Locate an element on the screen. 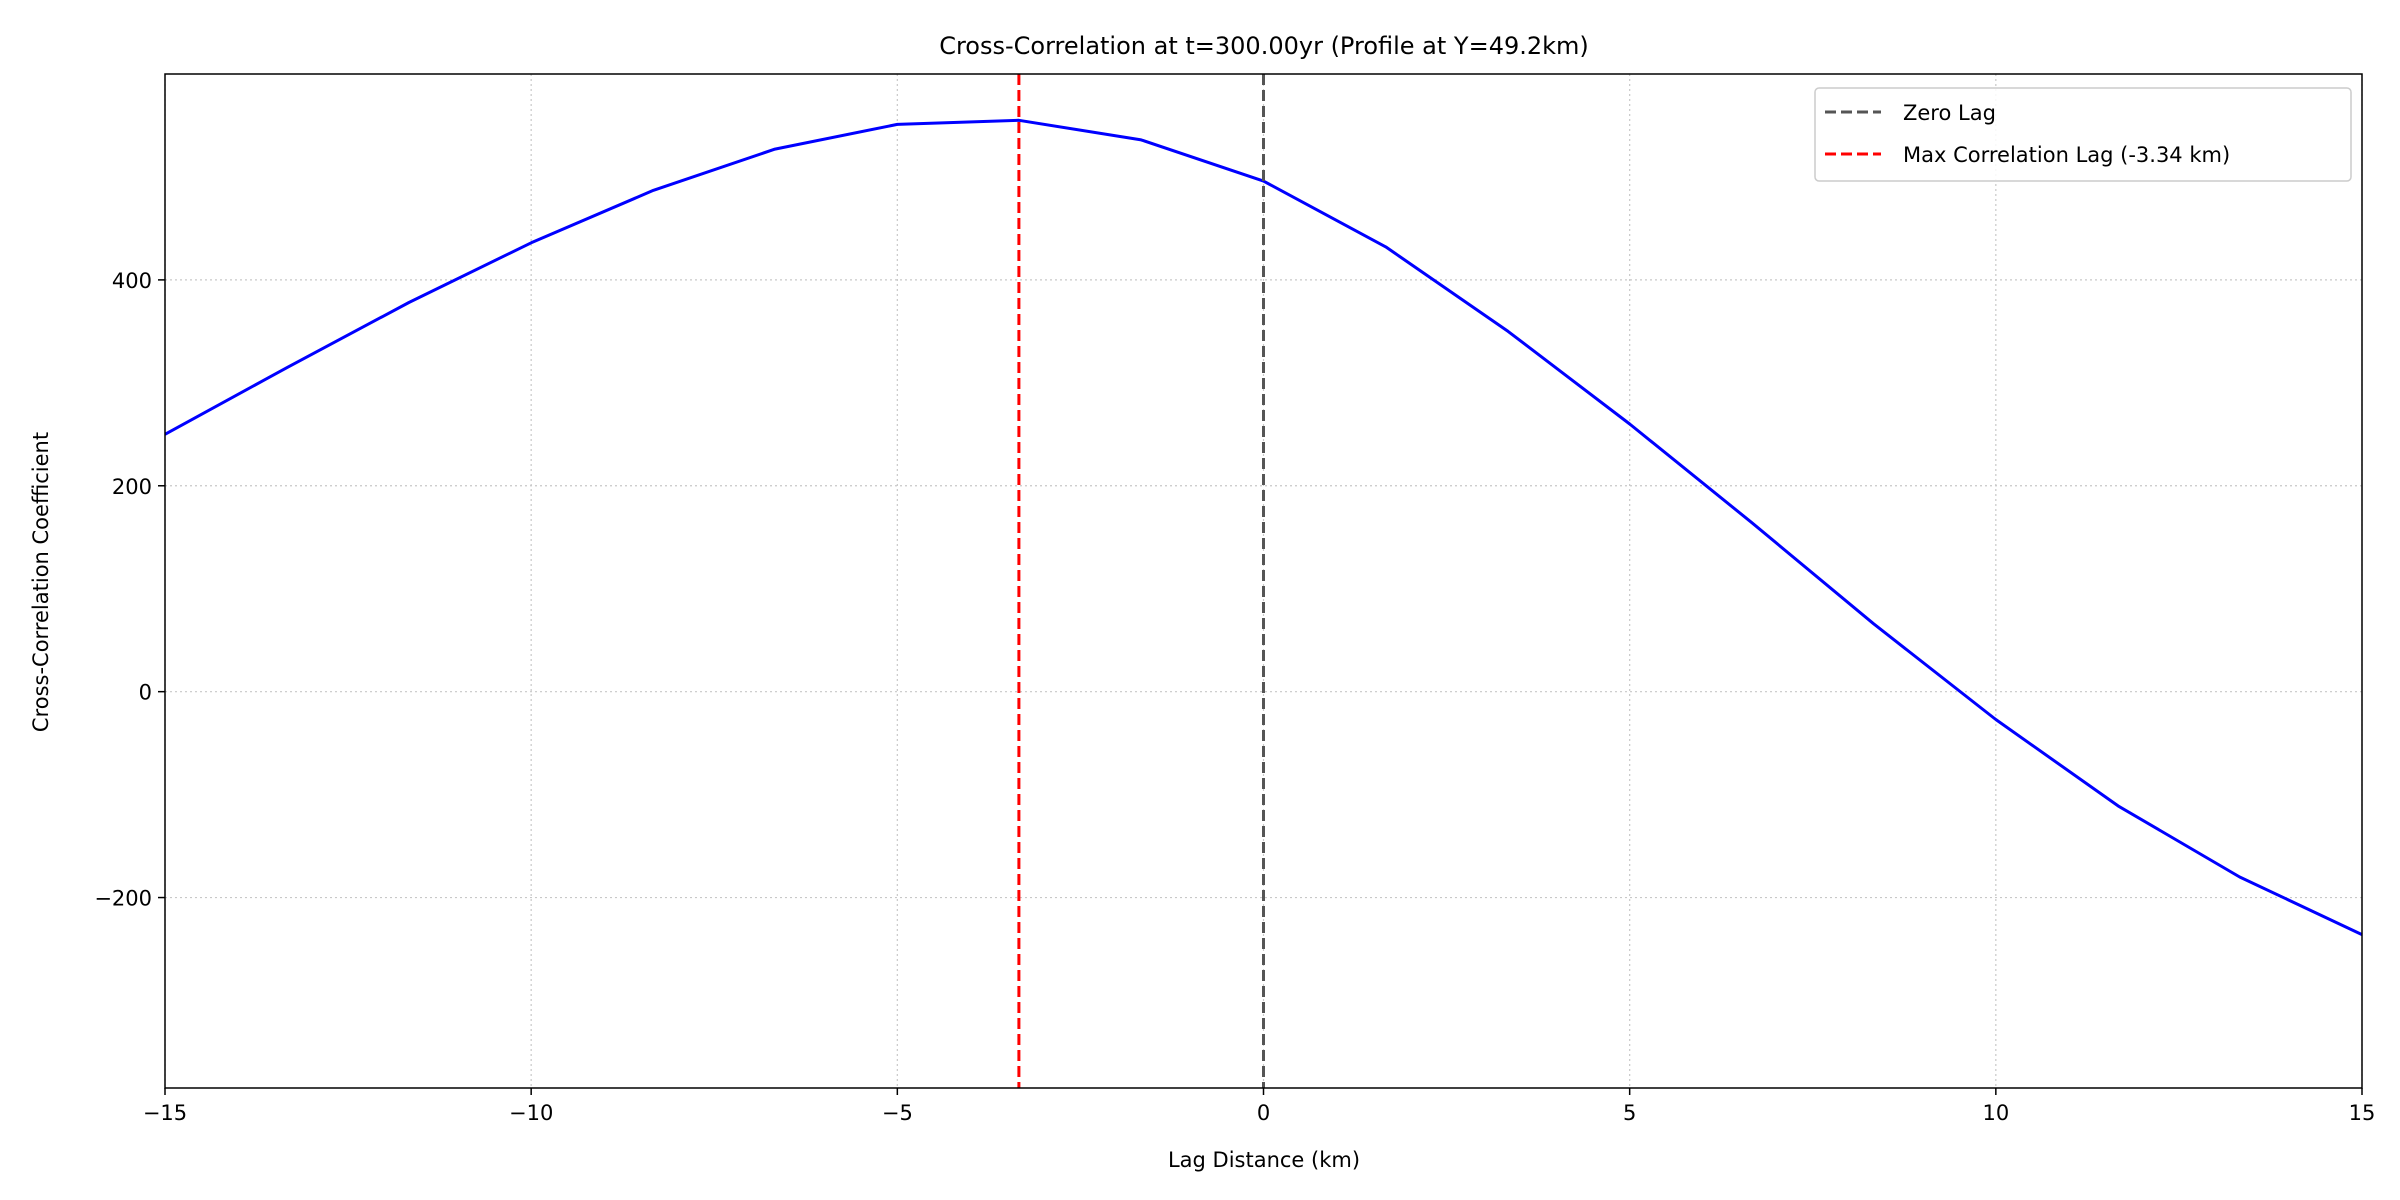 This screenshot has width=2400, height=1200. legend-box is located at coordinates (2083, 134).